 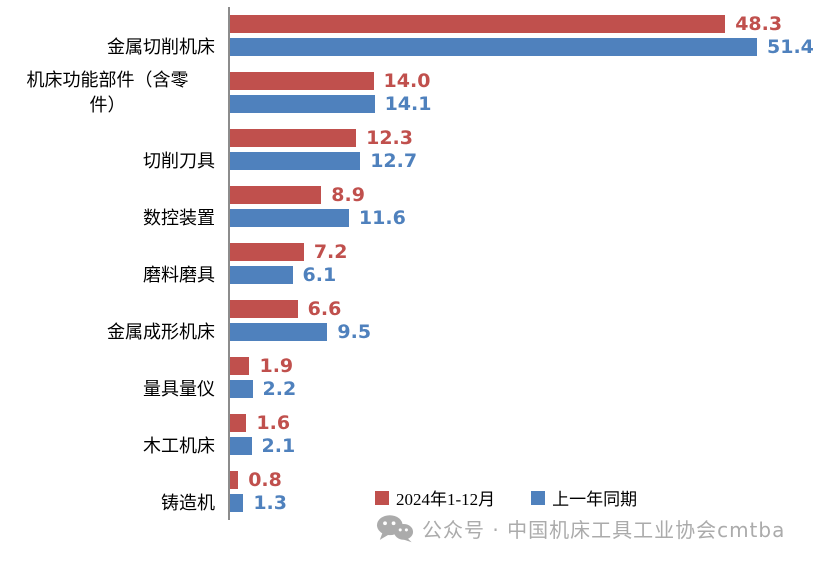 What do you see at coordinates (273, 423) in the screenshot?
I see `value-label-period-2024: 1.6` at bounding box center [273, 423].